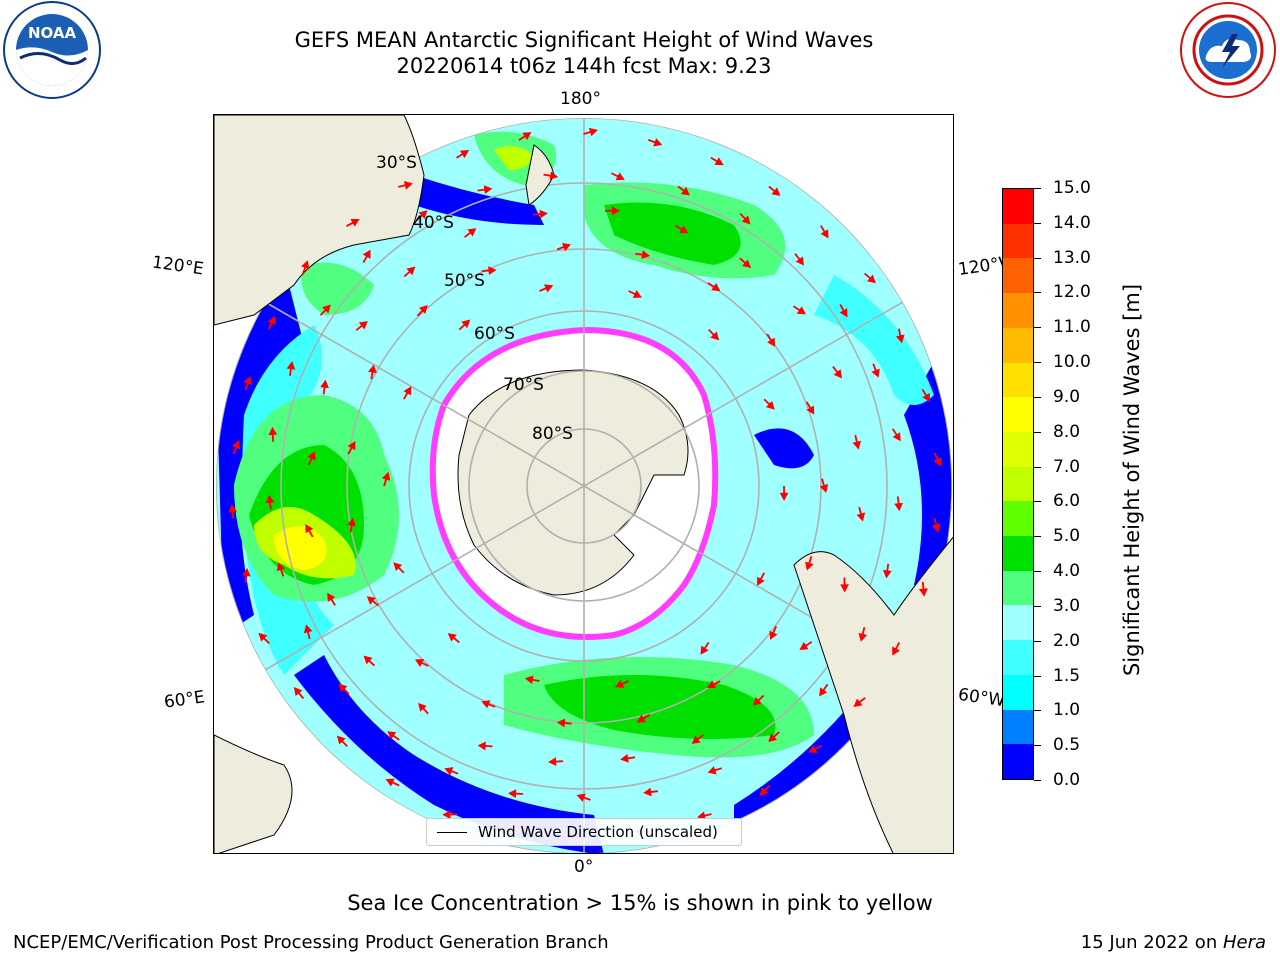 The image size is (1280, 960). I want to click on lon-label-120e: 120°E, so click(177, 266).